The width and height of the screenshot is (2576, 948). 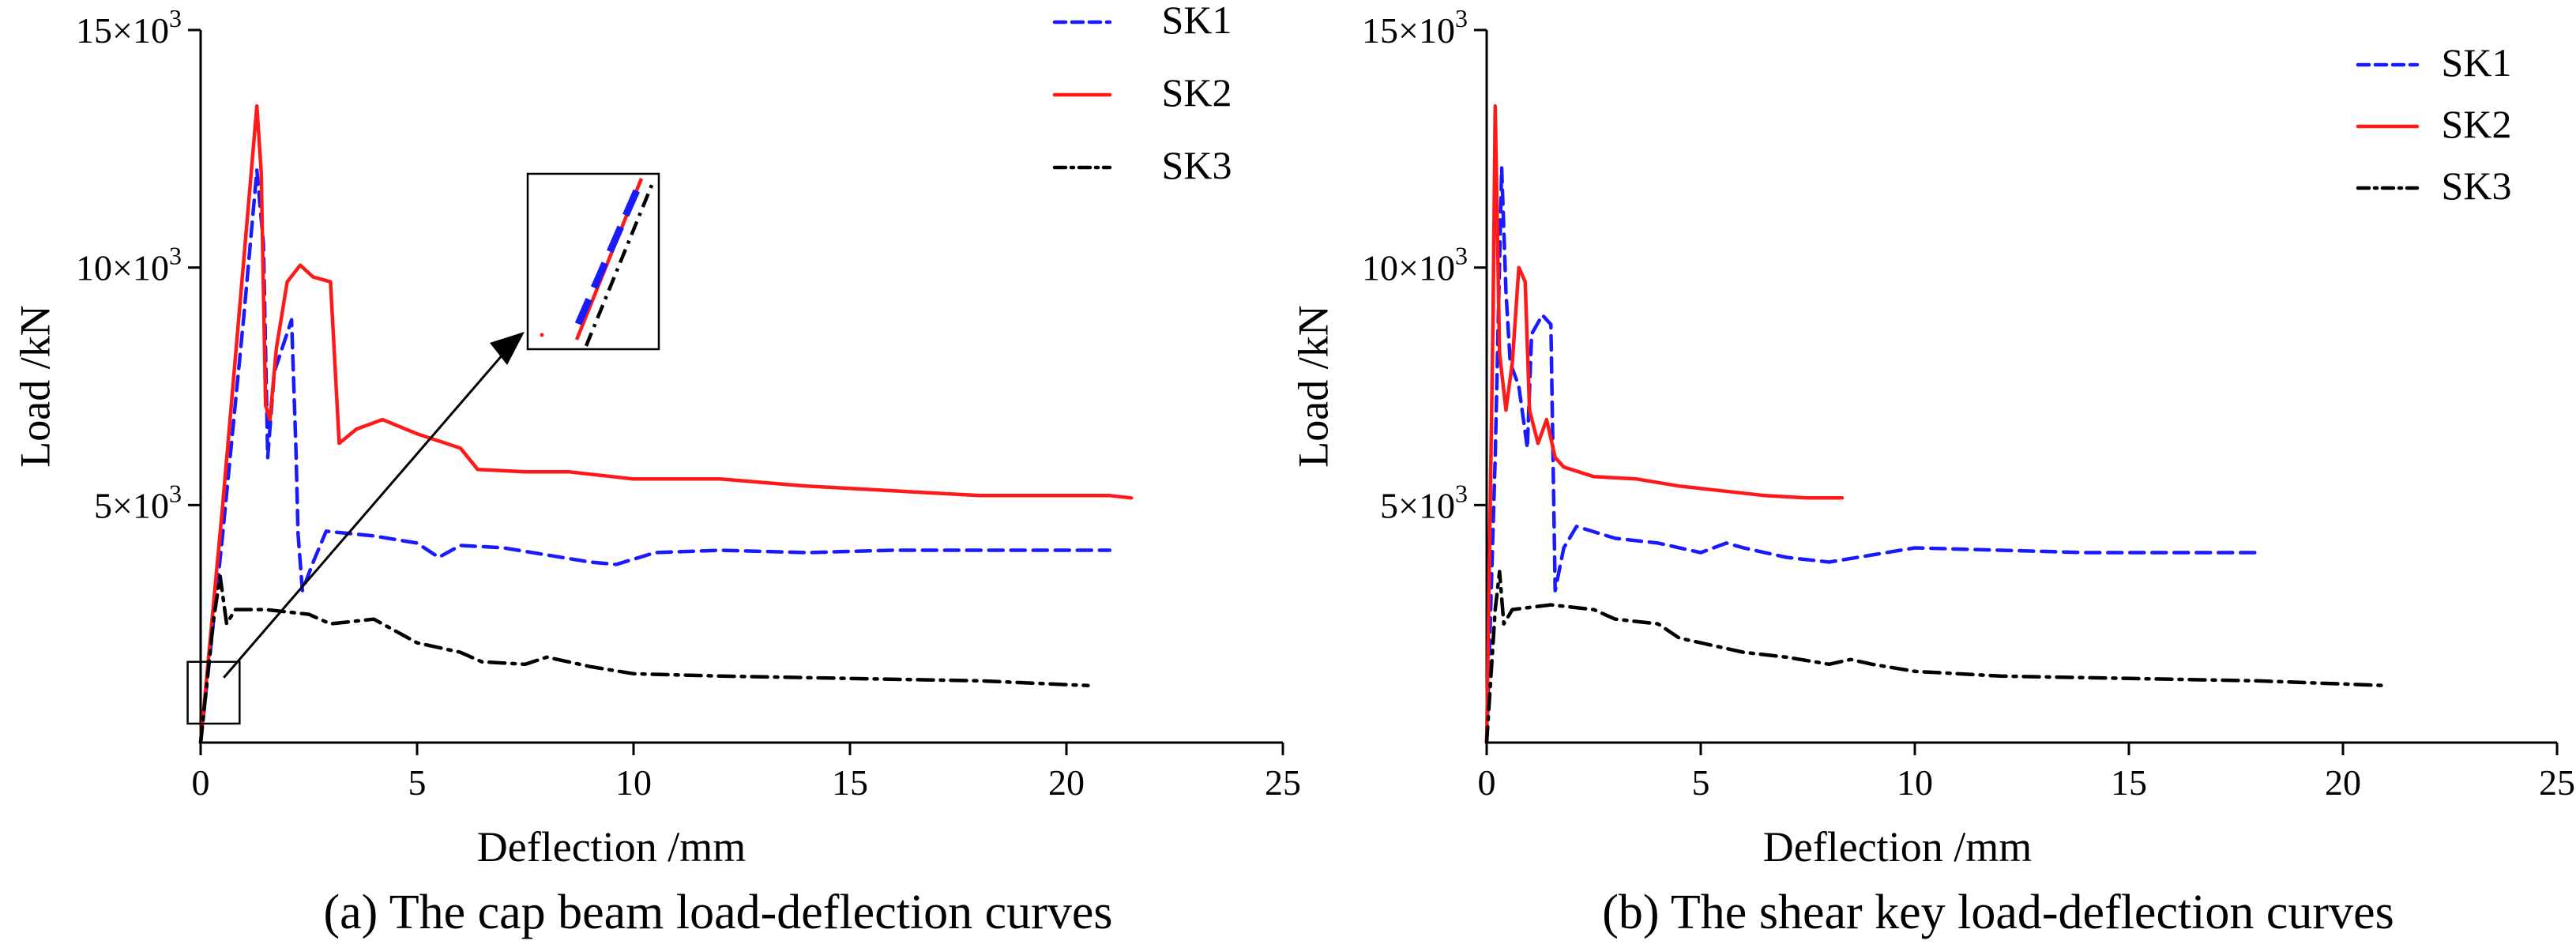 I want to click on inset-marker, so click(x=542, y=335).